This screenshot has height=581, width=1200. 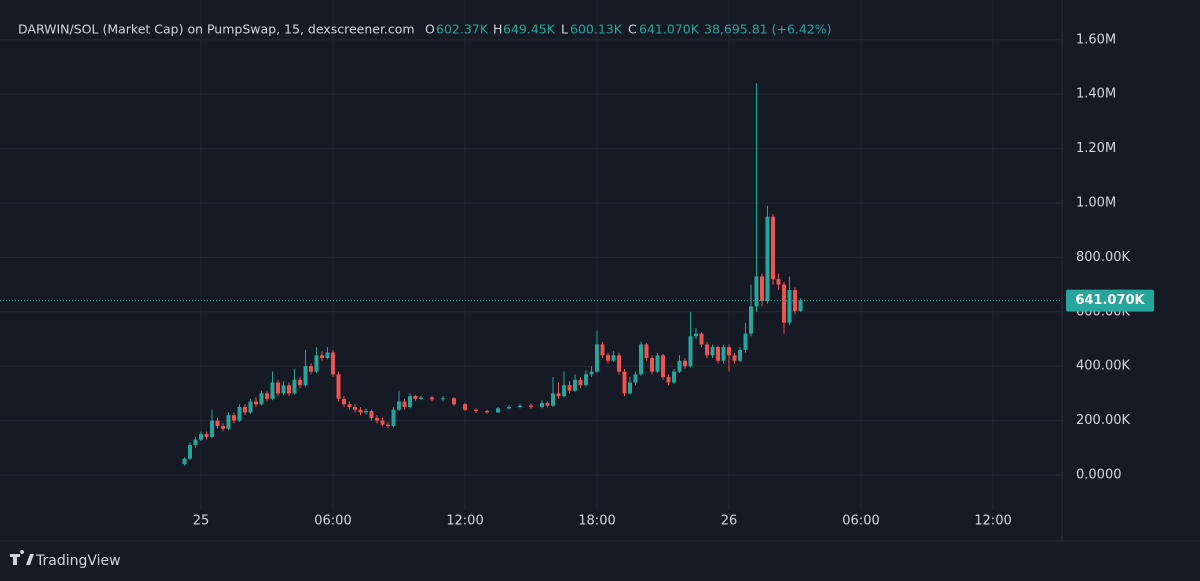 I want to click on y-tick-label: 400.00K, so click(x=1103, y=366).